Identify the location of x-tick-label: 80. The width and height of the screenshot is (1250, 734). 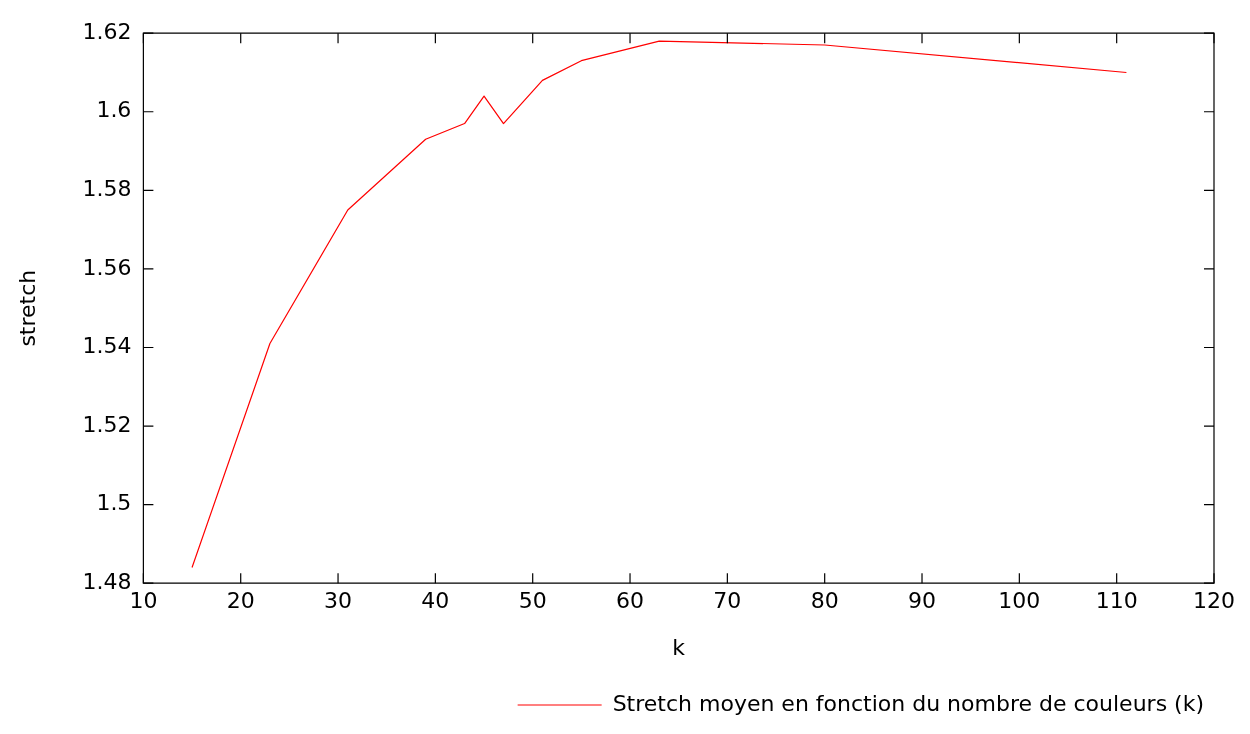
(824, 601).